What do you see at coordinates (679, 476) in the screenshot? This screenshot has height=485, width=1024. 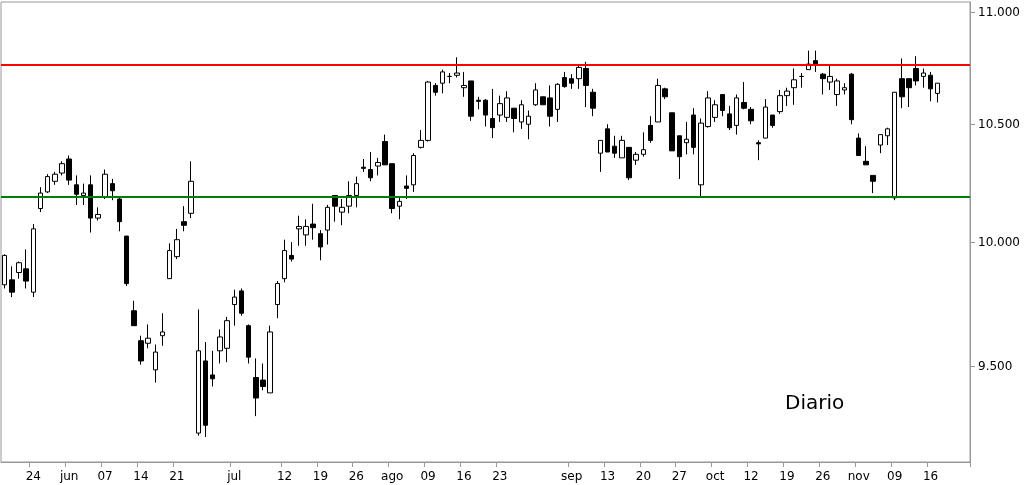 I see `x-tick-label: 27` at bounding box center [679, 476].